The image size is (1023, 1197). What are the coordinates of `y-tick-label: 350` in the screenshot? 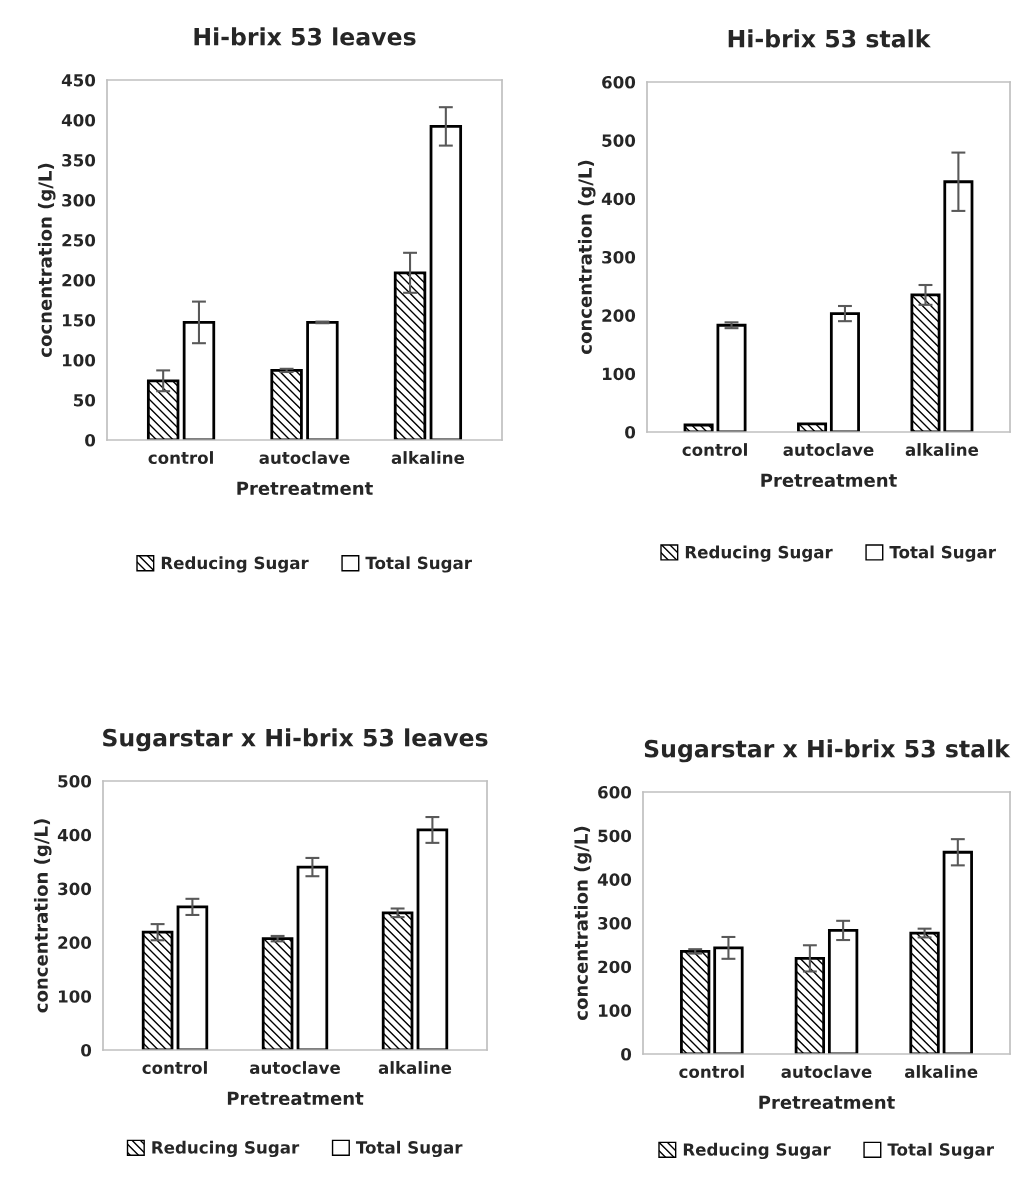 It's located at (79, 160).